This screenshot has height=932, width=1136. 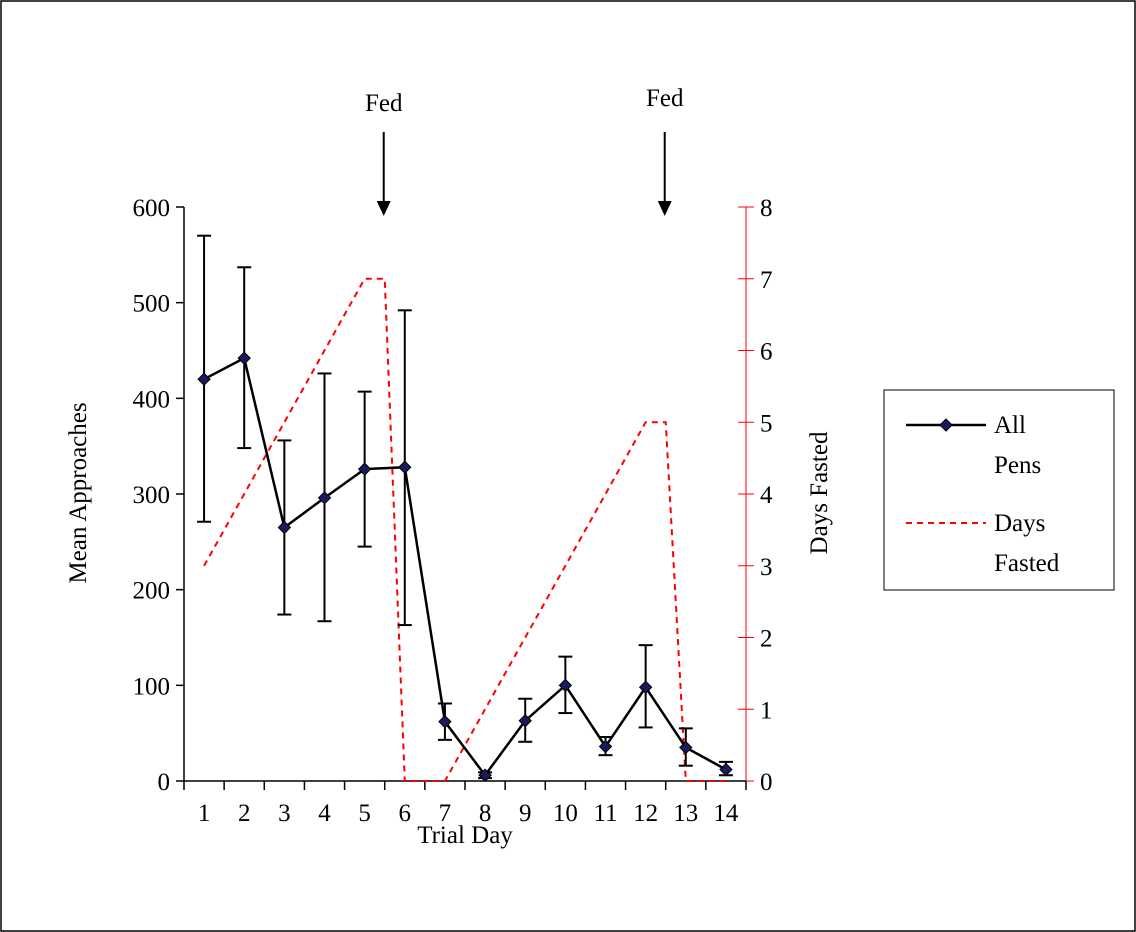 I want to click on y-axis-label: Mean Approaches, so click(x=78, y=492).